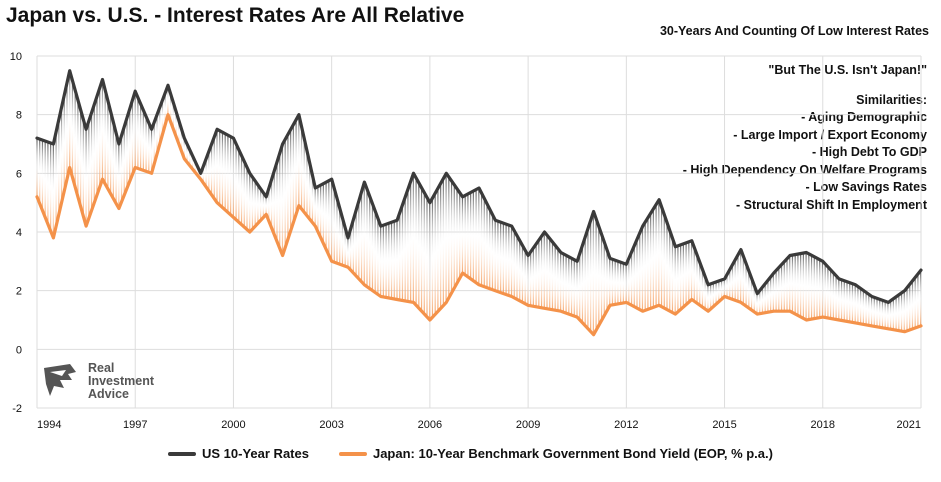 This screenshot has width=941, height=482. I want to click on x-tick-label: 2018, so click(823, 425).